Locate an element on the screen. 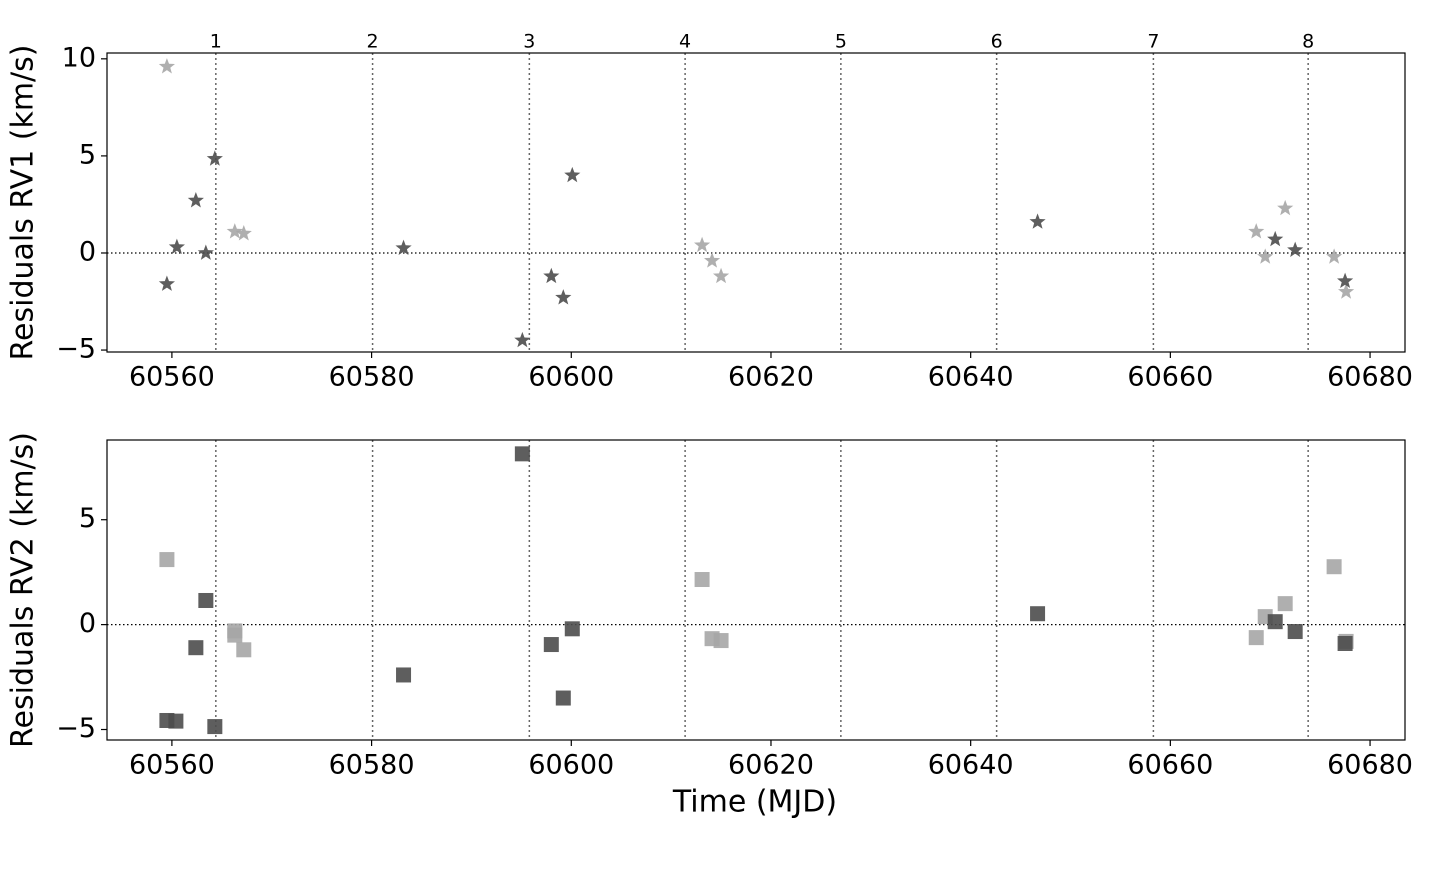  y-tick-label: 10 is located at coordinates (79, 57).